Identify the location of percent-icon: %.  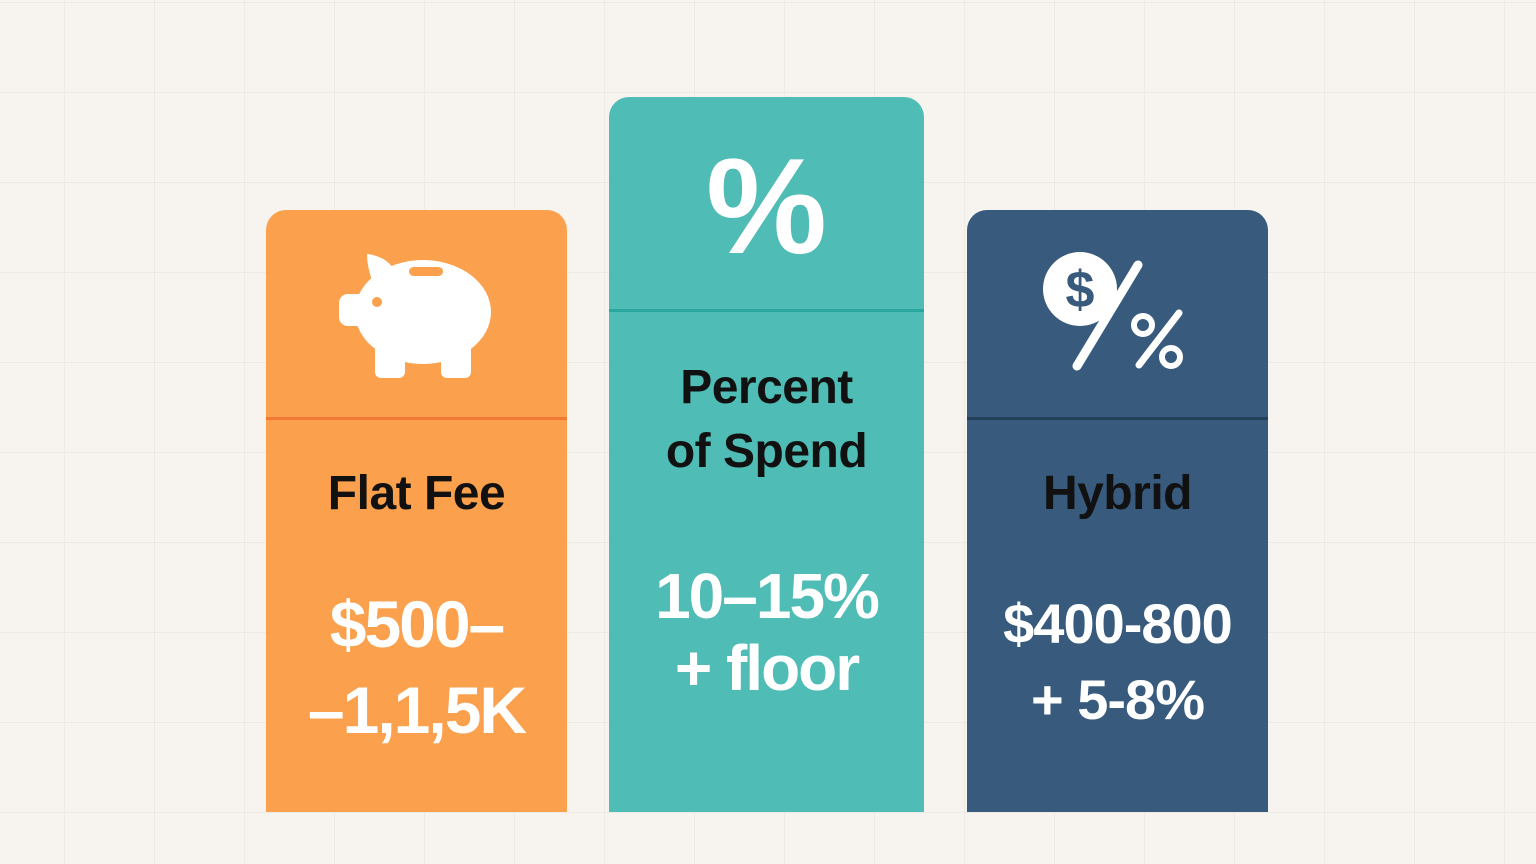
(766, 206).